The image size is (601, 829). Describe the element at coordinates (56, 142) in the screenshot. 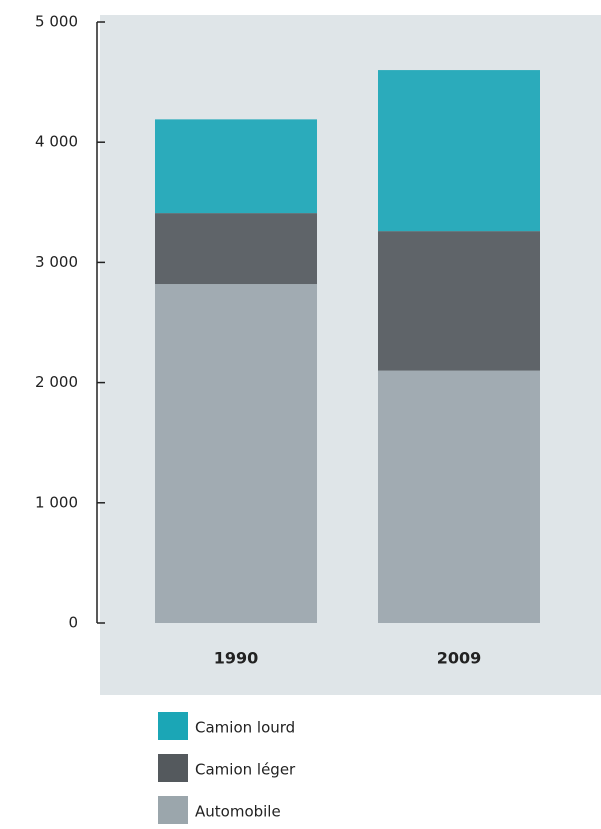

I see `y-tick-label: 4 000` at that location.